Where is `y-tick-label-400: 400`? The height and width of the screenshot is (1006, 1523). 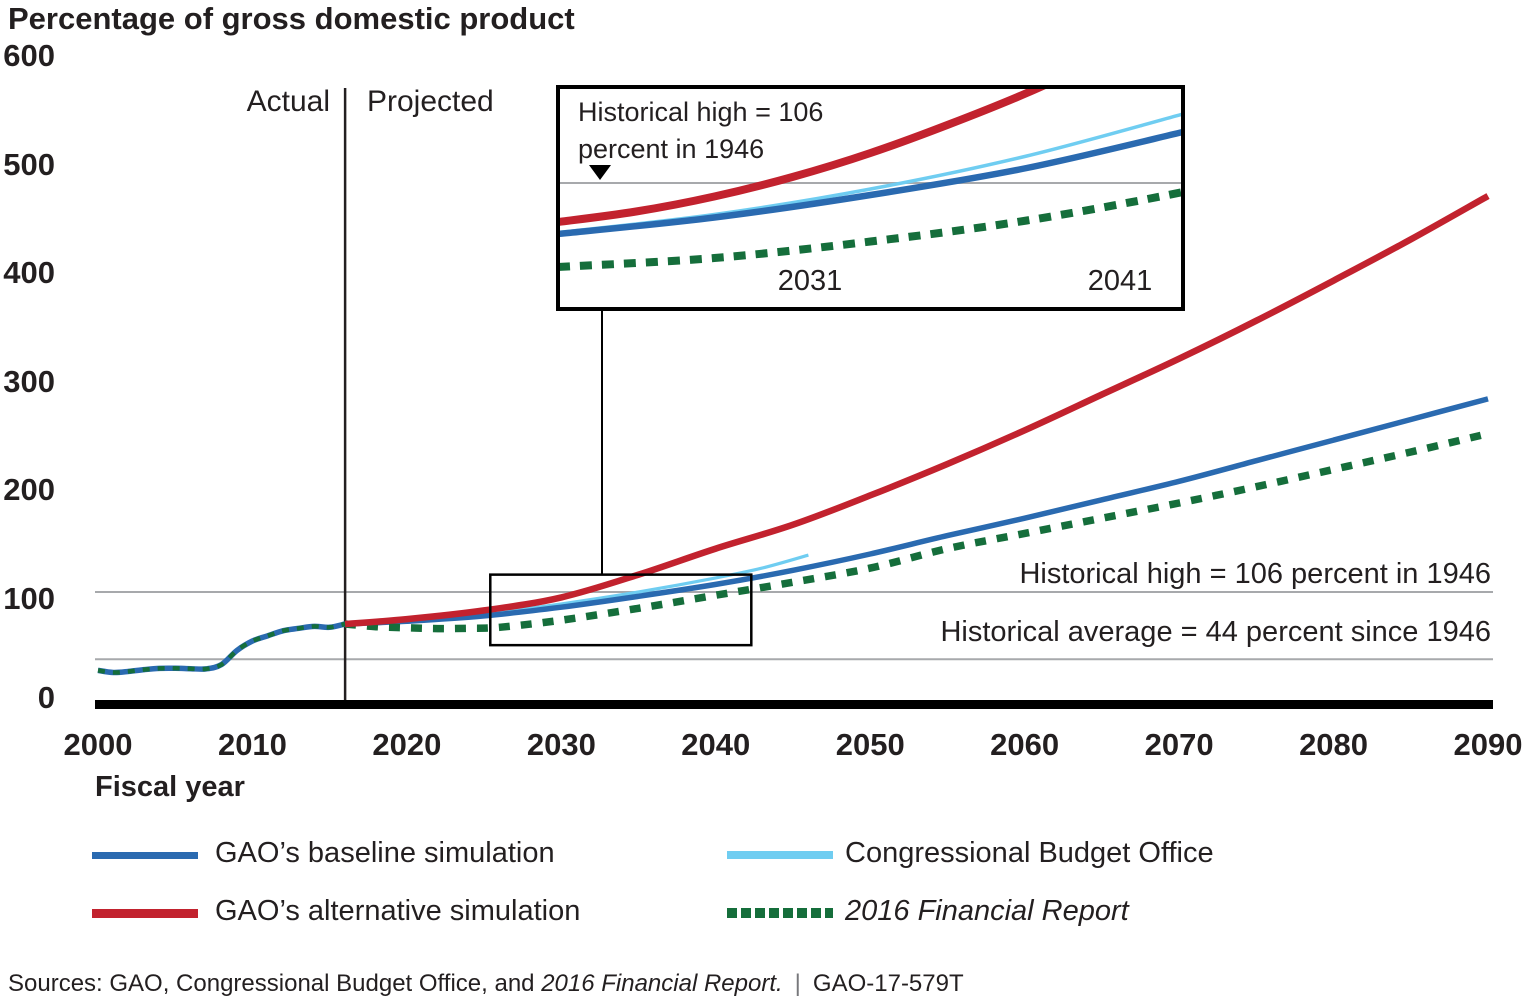
y-tick-label-400: 400 is located at coordinates (29, 272).